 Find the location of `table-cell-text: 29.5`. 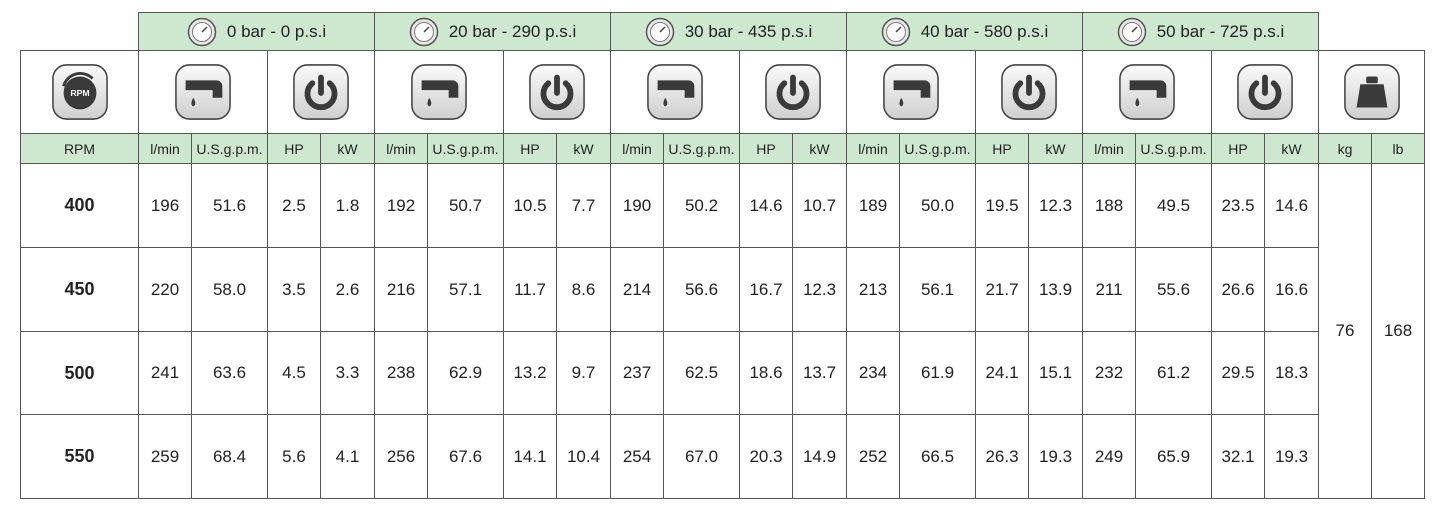

table-cell-text: 29.5 is located at coordinates (1238, 372).